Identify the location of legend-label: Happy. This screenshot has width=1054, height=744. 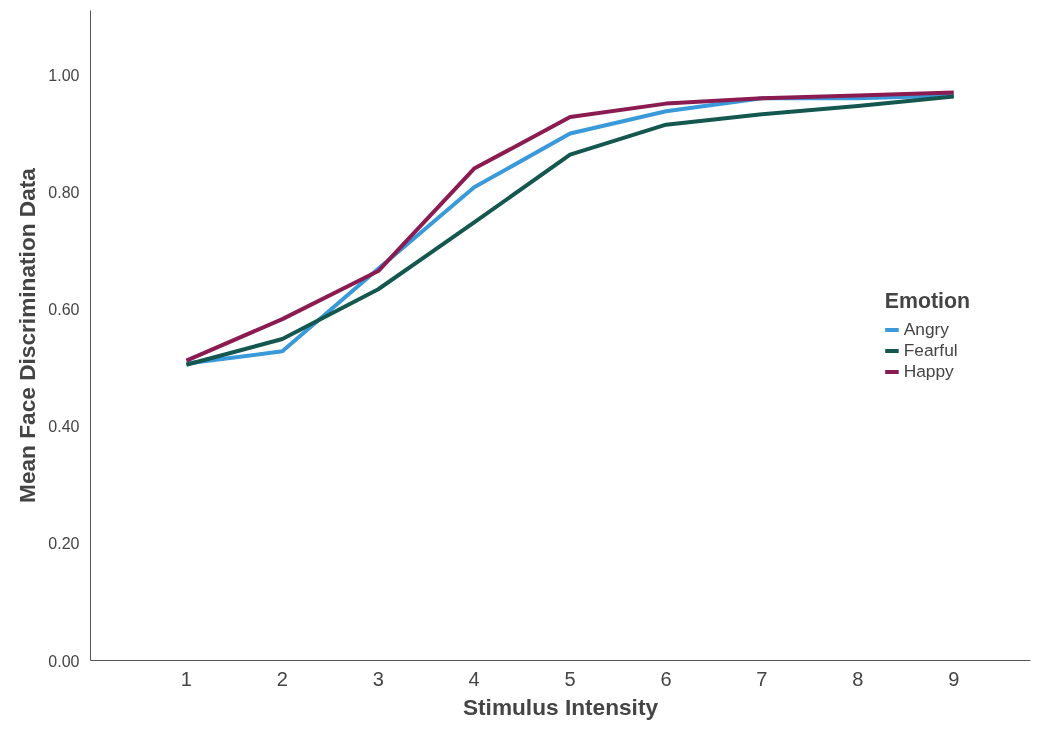
(928, 371).